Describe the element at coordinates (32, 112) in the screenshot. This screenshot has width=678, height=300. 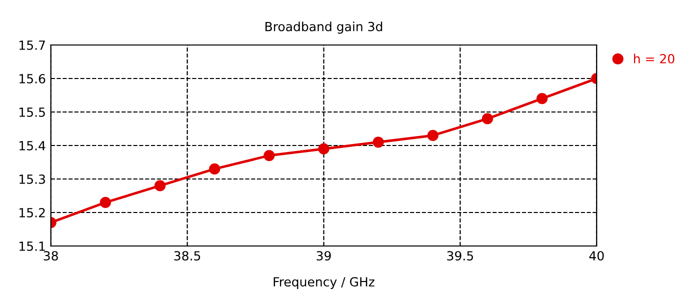
I see `y-tick-label: 15.5` at that location.